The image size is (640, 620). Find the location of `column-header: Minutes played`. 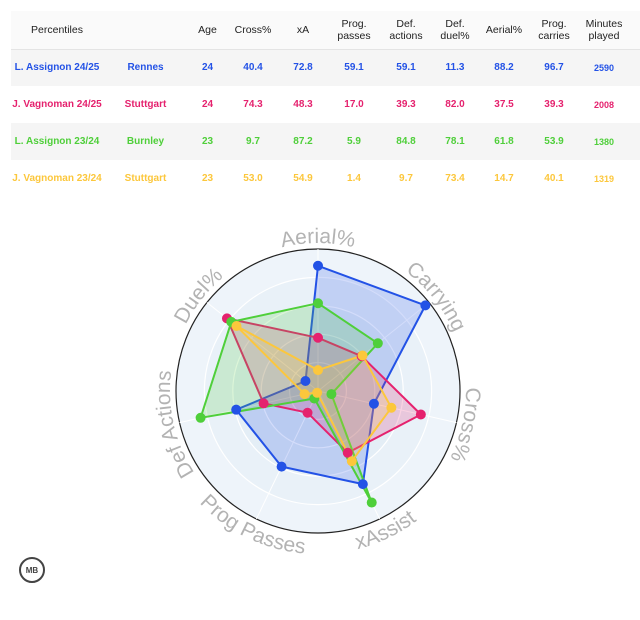

column-header: Minutes played is located at coordinates (604, 30).